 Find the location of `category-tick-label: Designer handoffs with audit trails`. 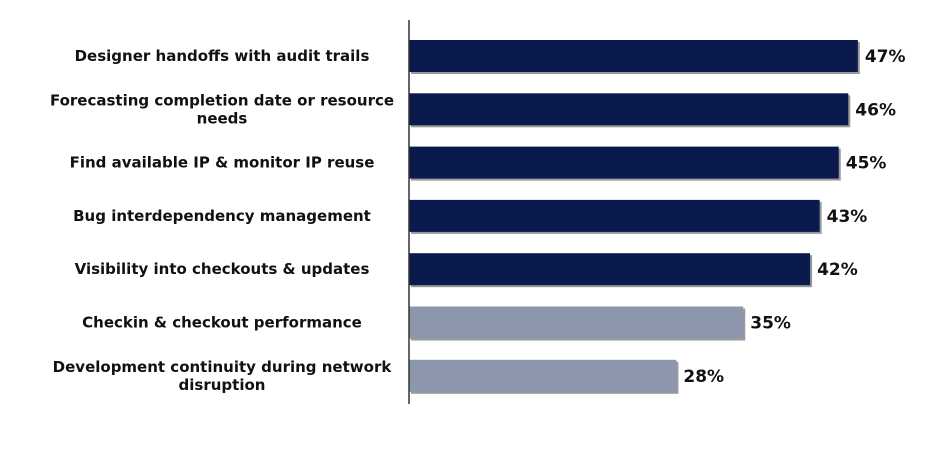

category-tick-label: Designer handoffs with audit trails is located at coordinates (222, 56).